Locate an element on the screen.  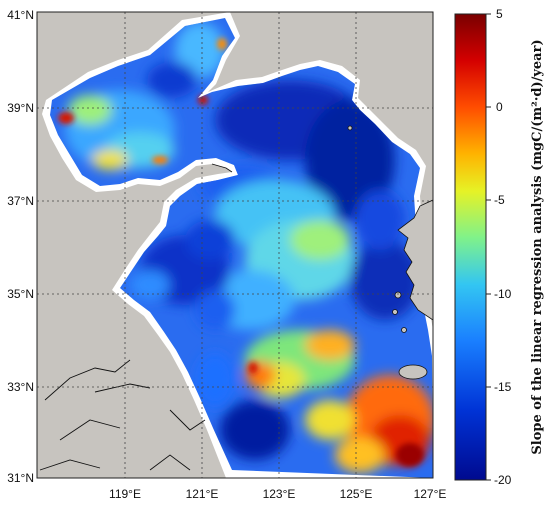
lon-label-121: 121°E is located at coordinates (202, 494).